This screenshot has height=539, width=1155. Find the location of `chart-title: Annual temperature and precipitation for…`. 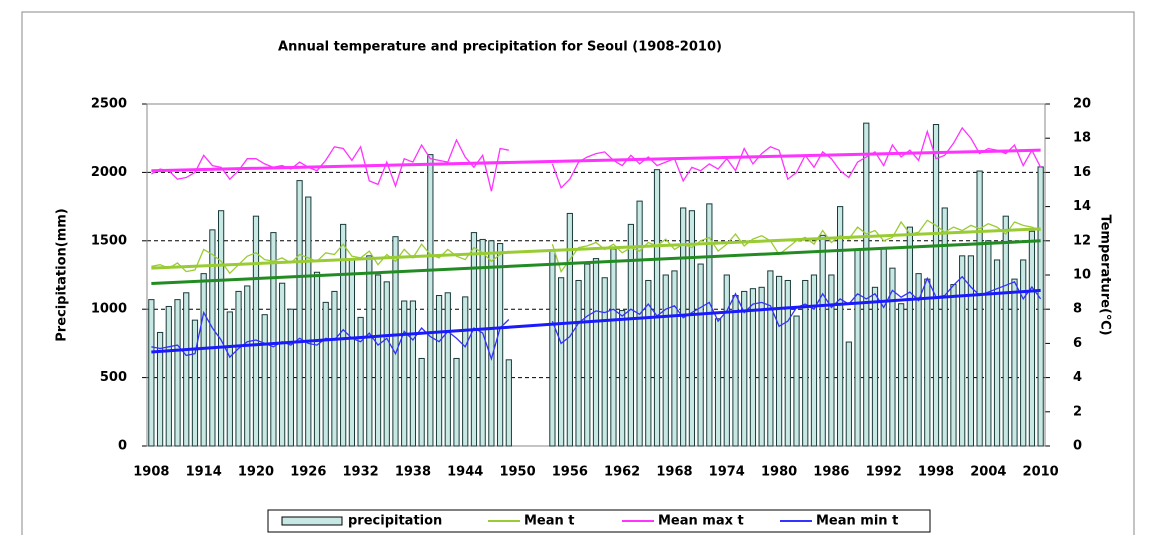

chart-title: Annual temperature and precipitation for… is located at coordinates (500, 47).